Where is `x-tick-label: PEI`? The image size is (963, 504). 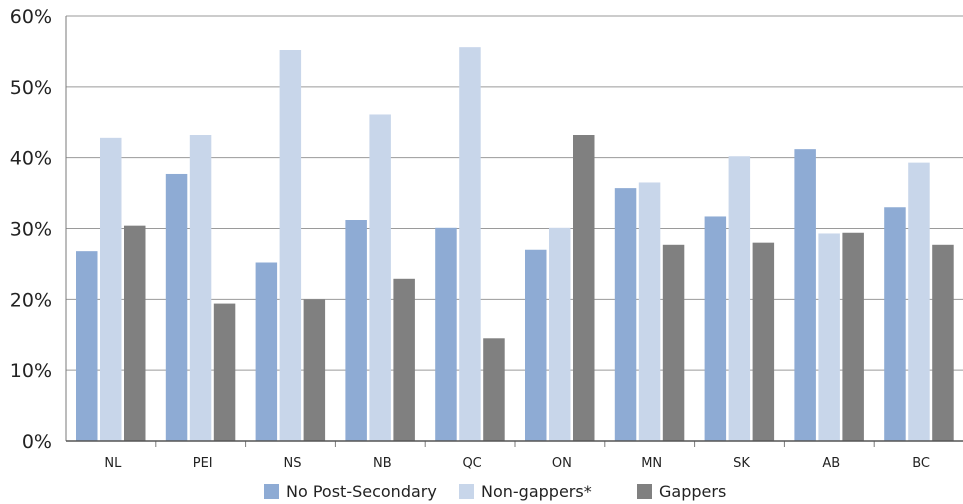
x-tick-label: PEI is located at coordinates (203, 463).